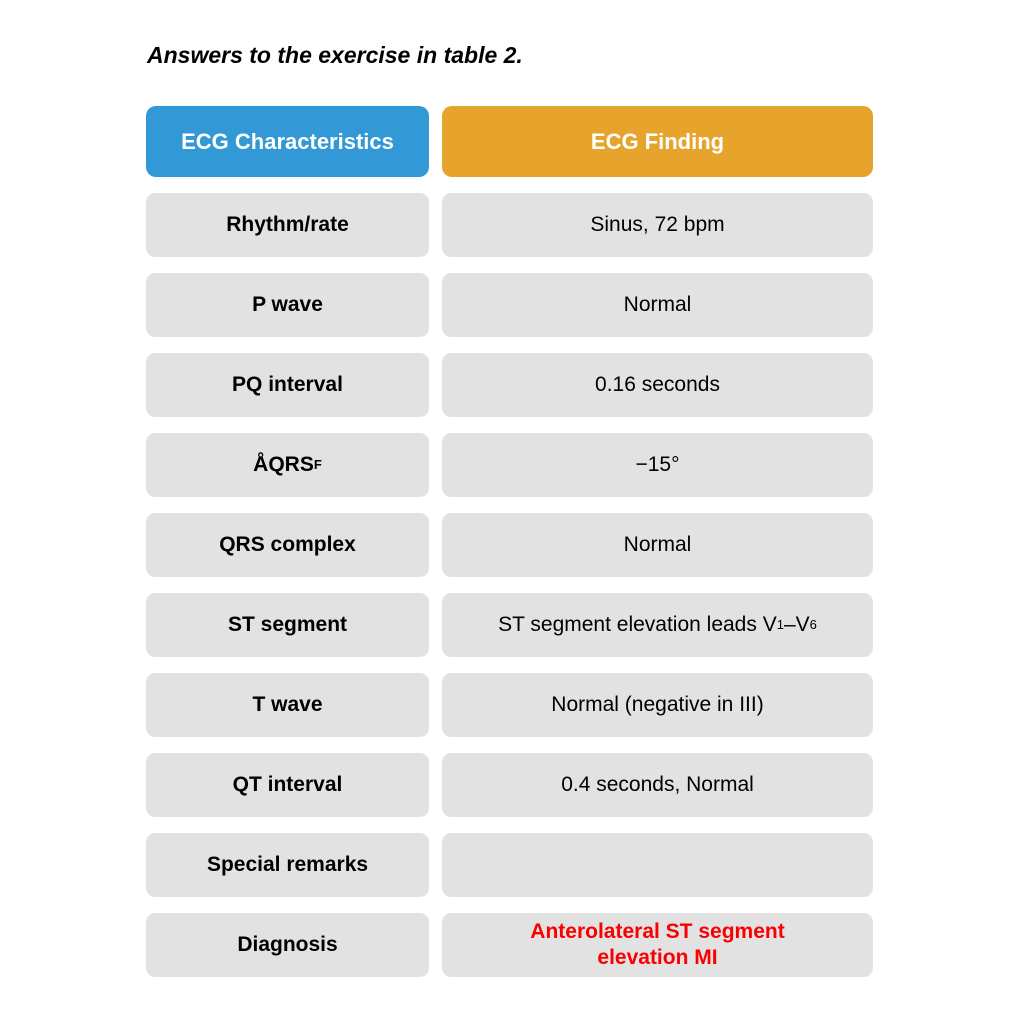 This screenshot has width=1024, height=1024. I want to click on table-caption: Answers to the exercise in table 2., so click(335, 55).